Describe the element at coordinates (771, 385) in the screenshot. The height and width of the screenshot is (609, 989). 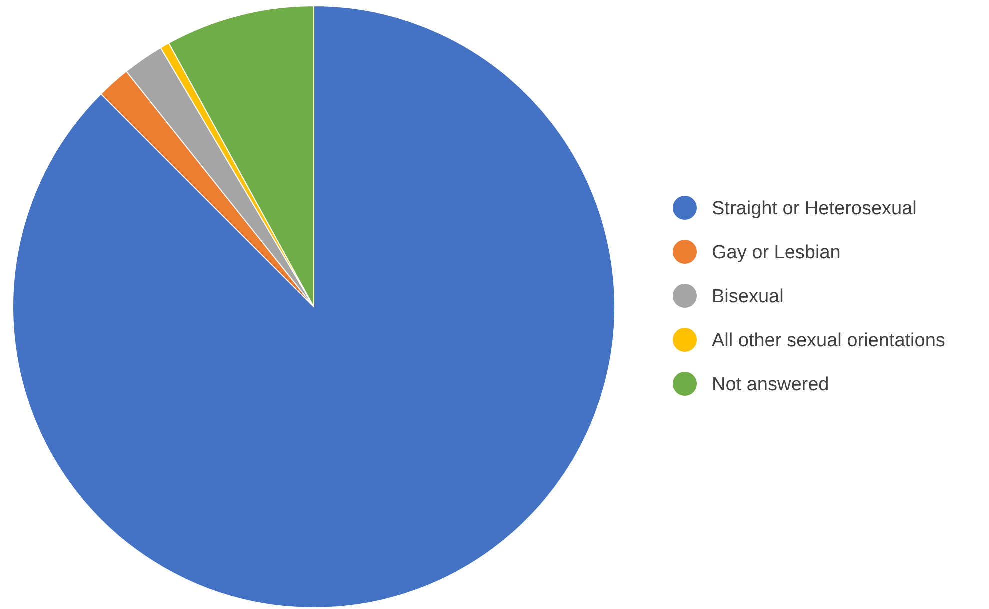
I see `legend-label: Not answered` at that location.